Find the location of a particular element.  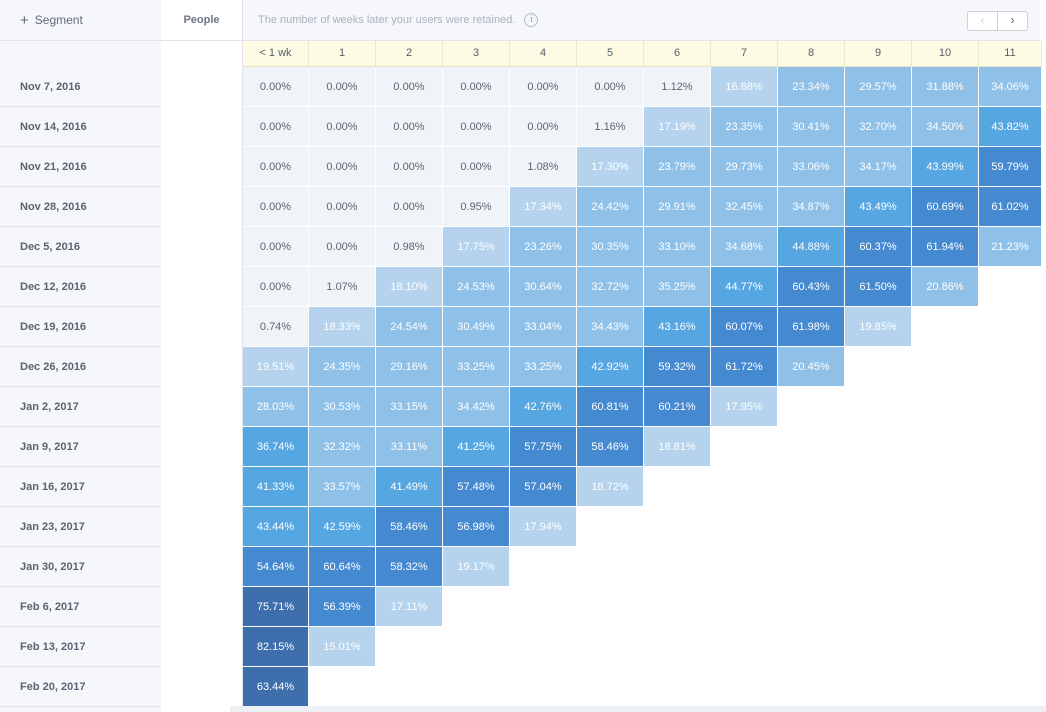

cohort-date: Jan 9, 2017 is located at coordinates (80, 447).